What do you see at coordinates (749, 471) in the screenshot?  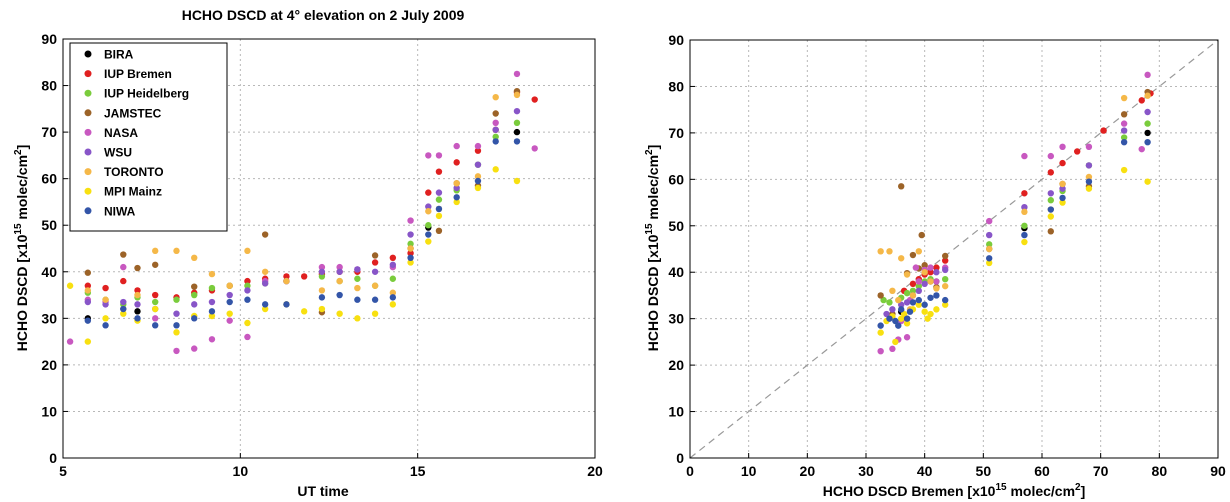 I see `right-x-tick-label: 10` at bounding box center [749, 471].